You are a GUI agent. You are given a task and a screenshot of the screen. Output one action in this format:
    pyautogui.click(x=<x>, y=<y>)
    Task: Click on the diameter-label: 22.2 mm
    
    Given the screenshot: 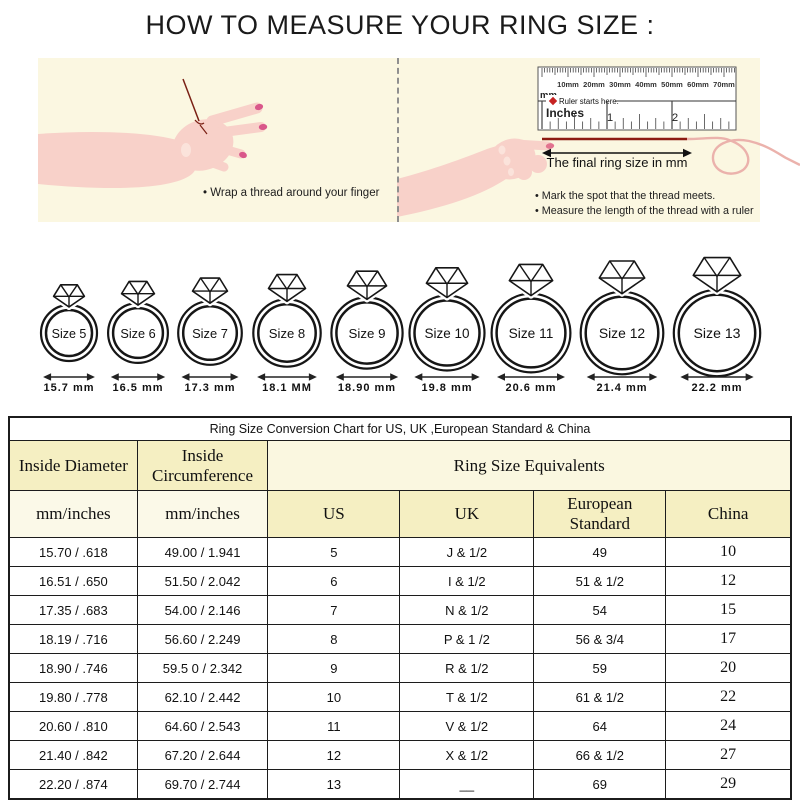 What is the action you would take?
    pyautogui.click(x=716, y=388)
    